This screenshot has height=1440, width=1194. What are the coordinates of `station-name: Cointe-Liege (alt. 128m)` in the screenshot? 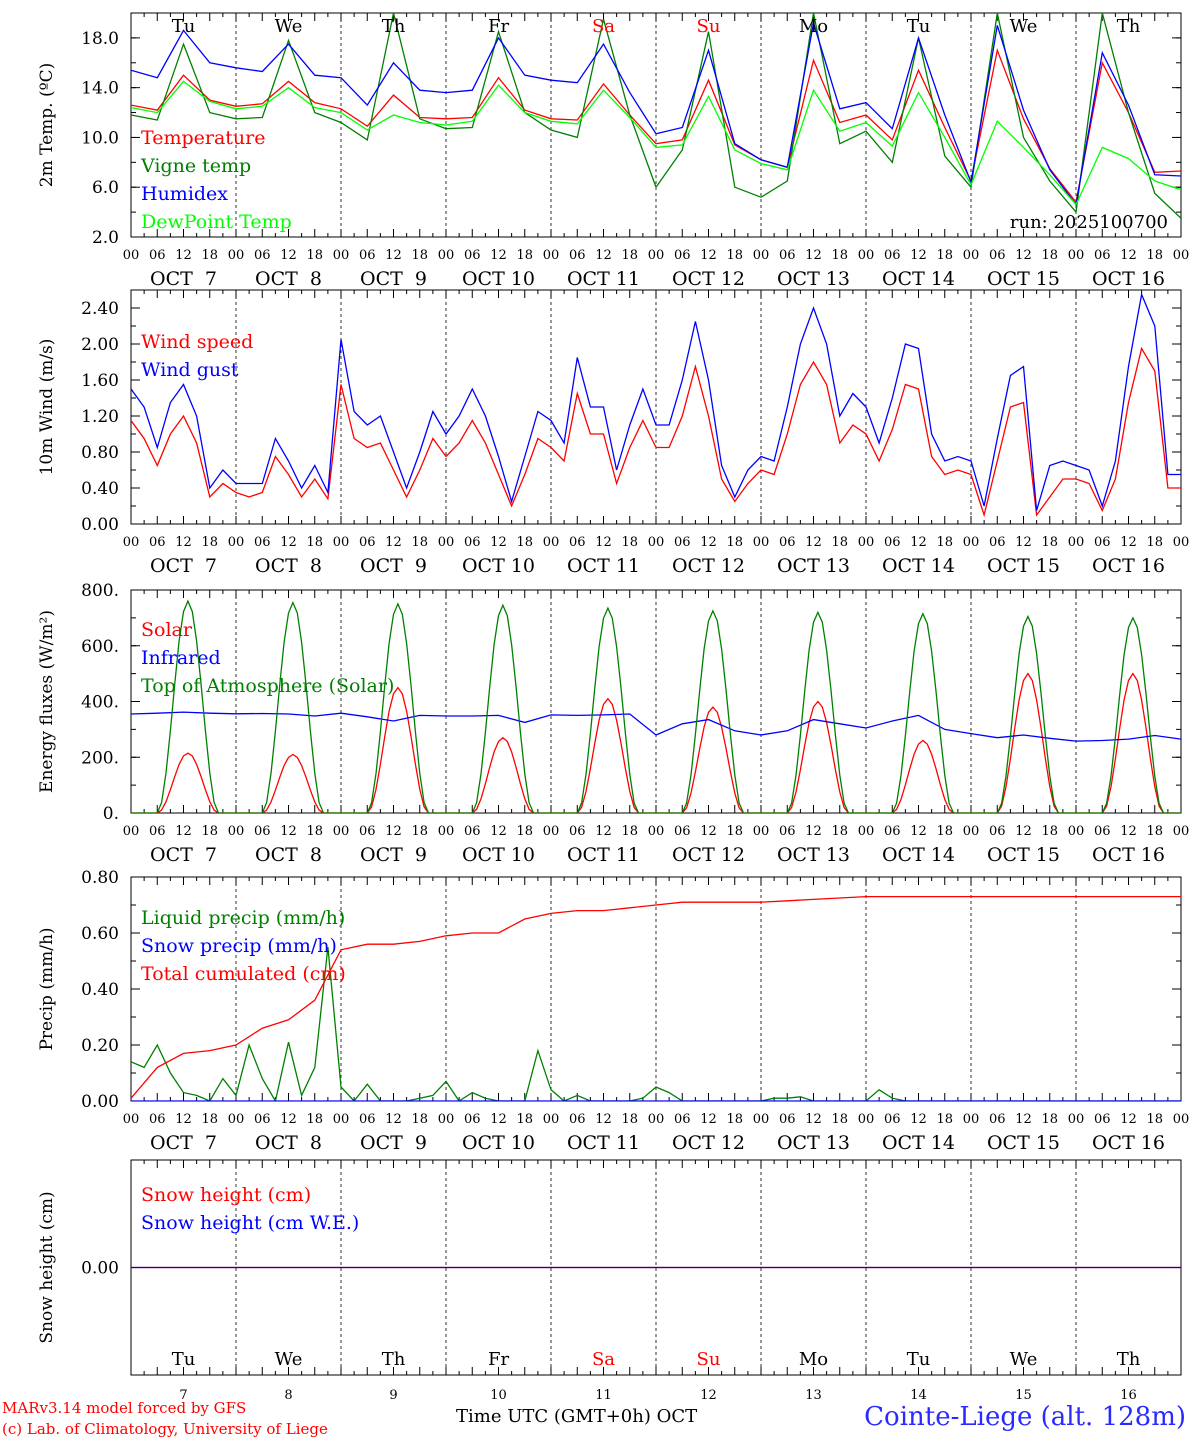 It's located at (1025, 1417).